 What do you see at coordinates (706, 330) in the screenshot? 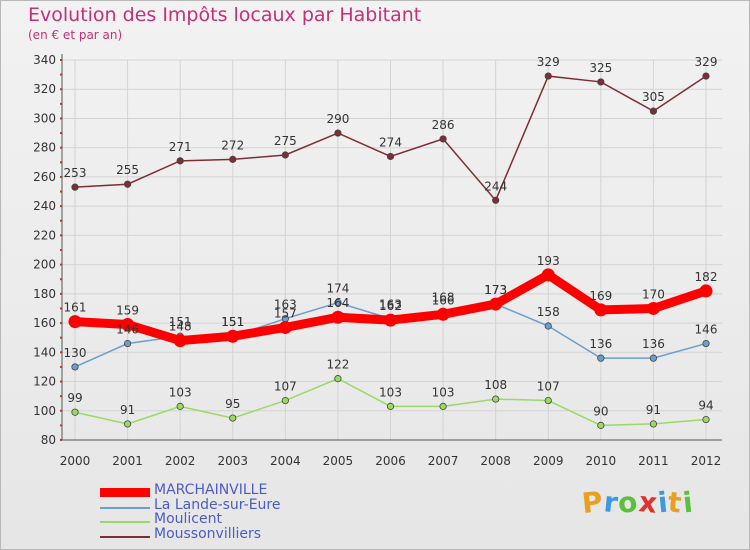
I see `data-label-la-lande-sur-eure: 146` at bounding box center [706, 330].